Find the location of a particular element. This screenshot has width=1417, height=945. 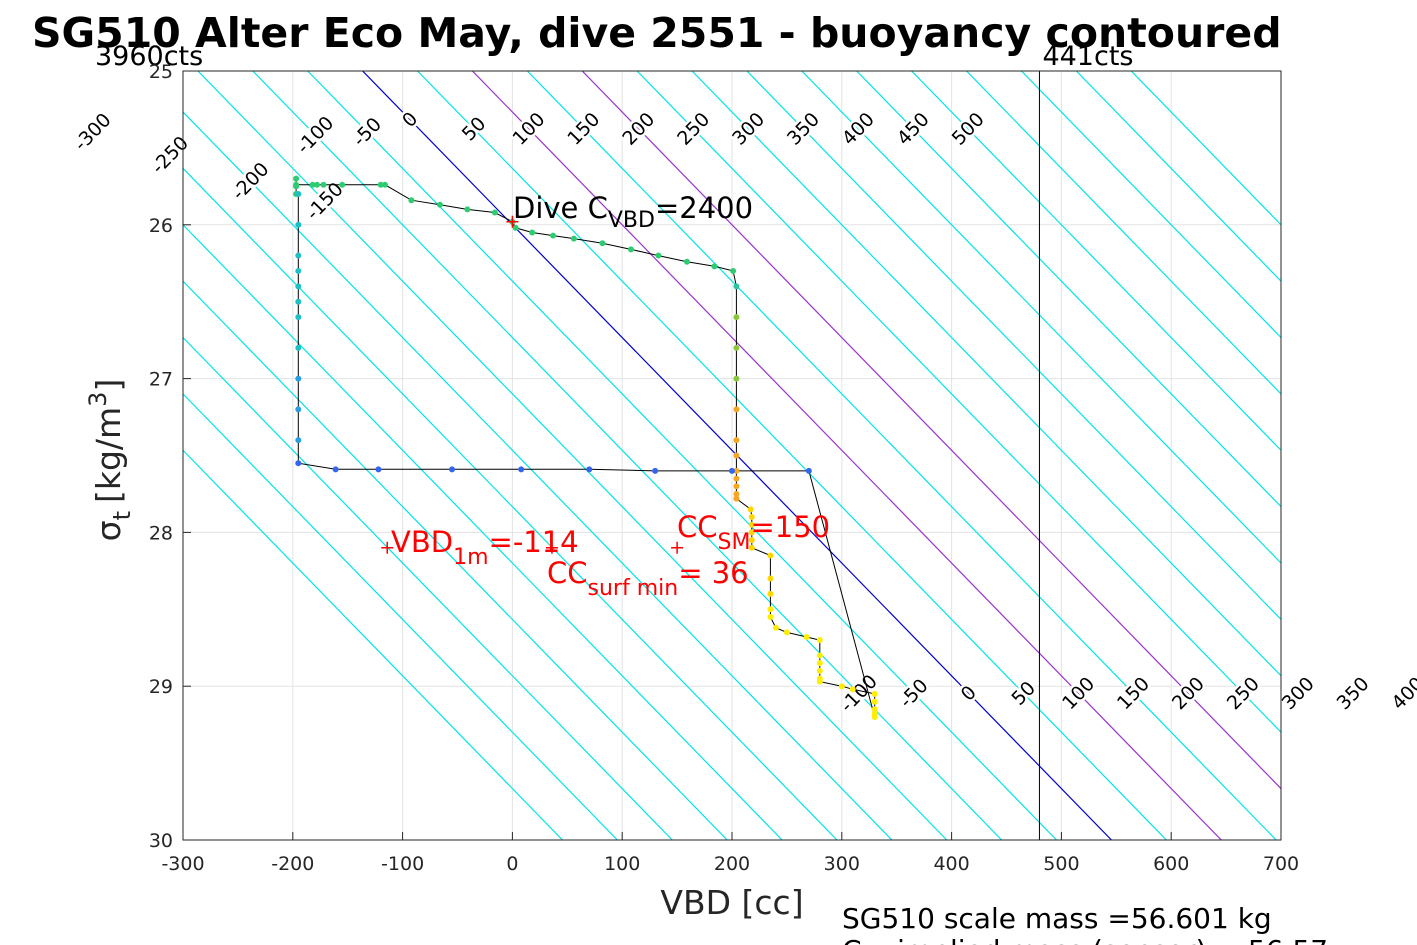

annotation-cc-surf-min: CCsurf min= 36 is located at coordinates (648, 578).